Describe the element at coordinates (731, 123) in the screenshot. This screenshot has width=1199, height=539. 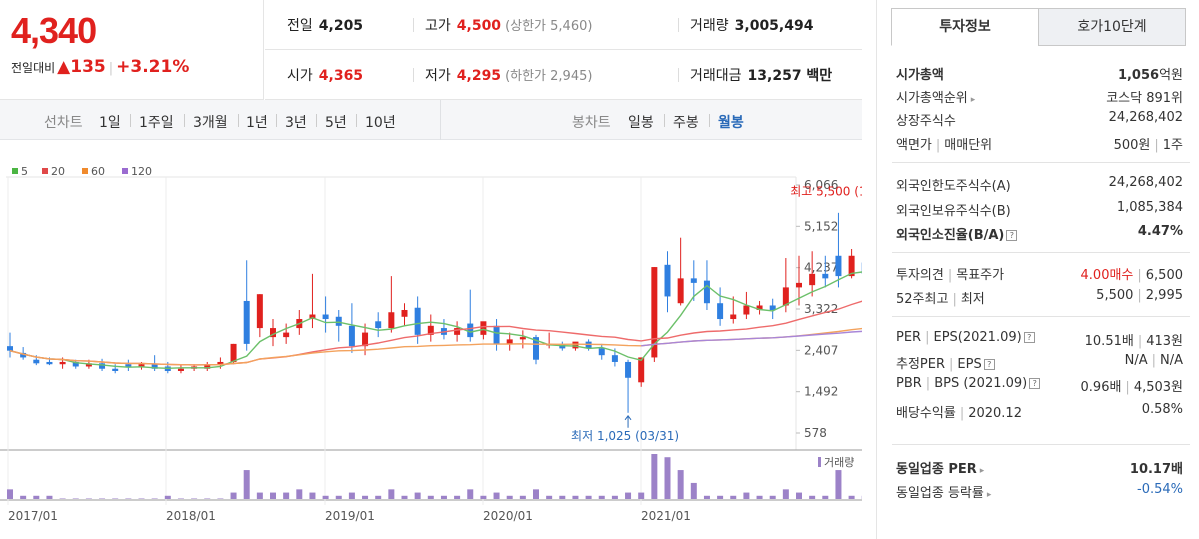
I see `candle-monthly: 월봉` at that location.